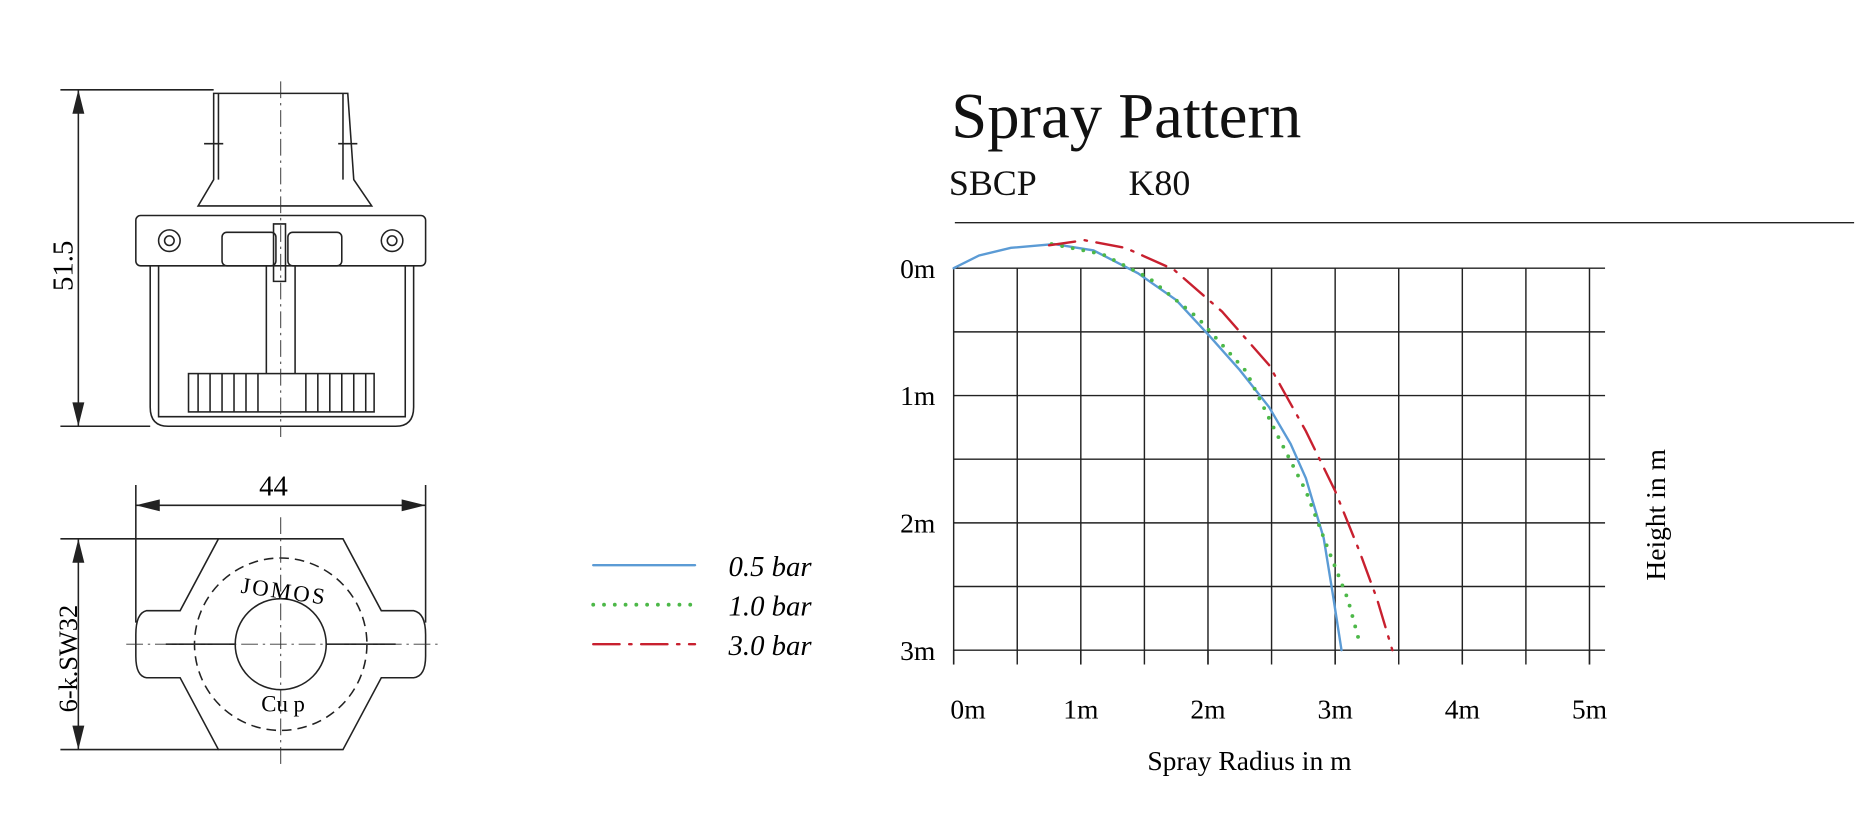 This screenshot has width=1869, height=831. Describe the element at coordinates (917, 522) in the screenshot. I see `y-tick-label: 2m` at that location.